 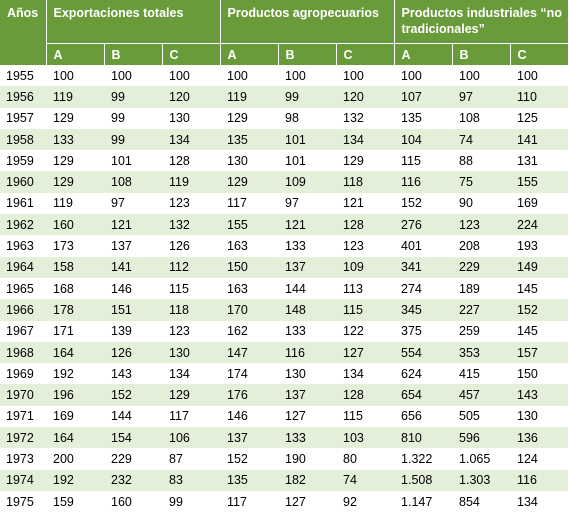 I want to click on value-cell: 145, so click(x=539, y=331).